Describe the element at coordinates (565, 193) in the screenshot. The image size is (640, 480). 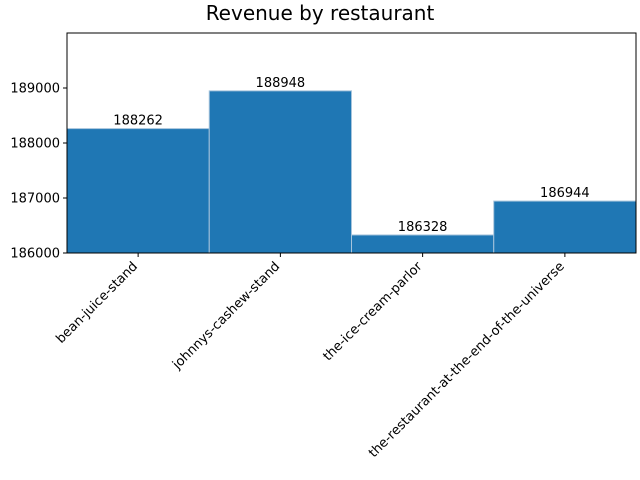
I see `bar-value-label: 186944` at that location.